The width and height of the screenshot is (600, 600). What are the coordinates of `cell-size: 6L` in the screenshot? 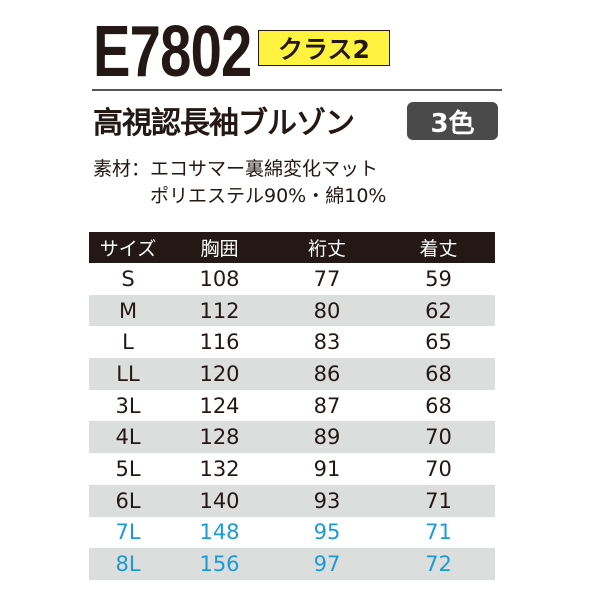 It's located at (128, 500).